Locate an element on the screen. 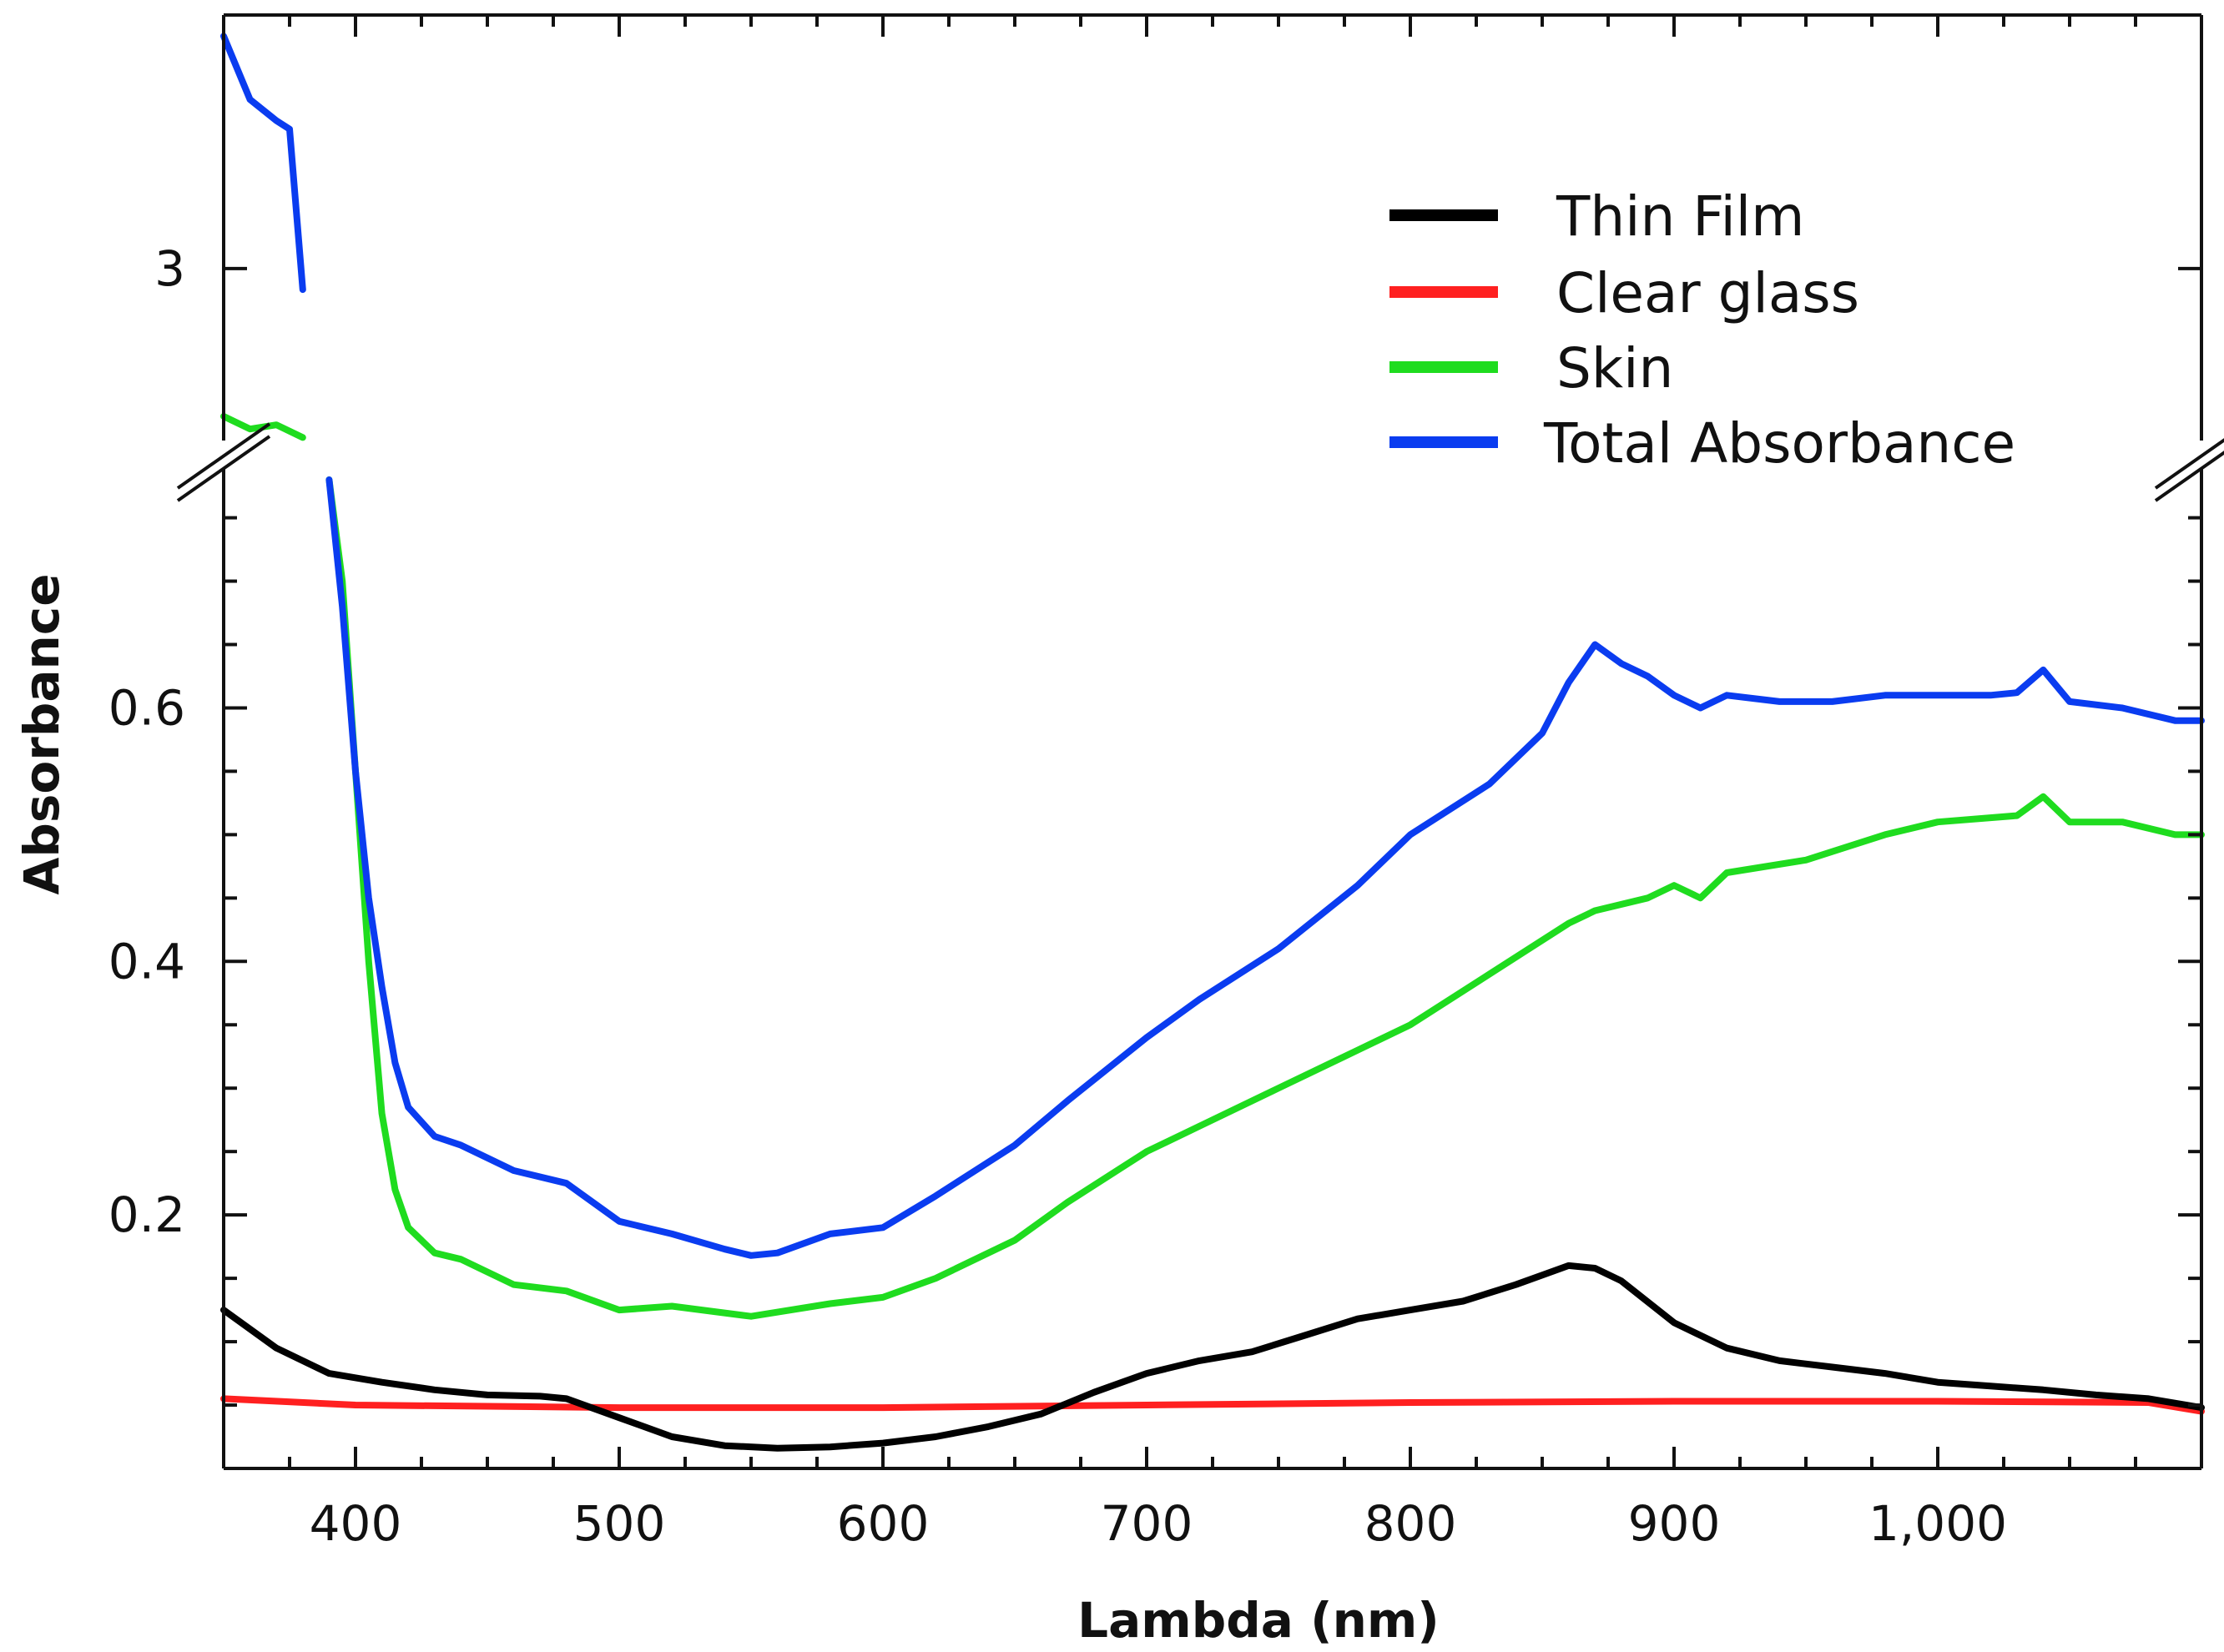 Image resolution: width=2224 pixels, height=1652 pixels. y-tick-label-0.2: 0.2 is located at coordinates (146, 1215).